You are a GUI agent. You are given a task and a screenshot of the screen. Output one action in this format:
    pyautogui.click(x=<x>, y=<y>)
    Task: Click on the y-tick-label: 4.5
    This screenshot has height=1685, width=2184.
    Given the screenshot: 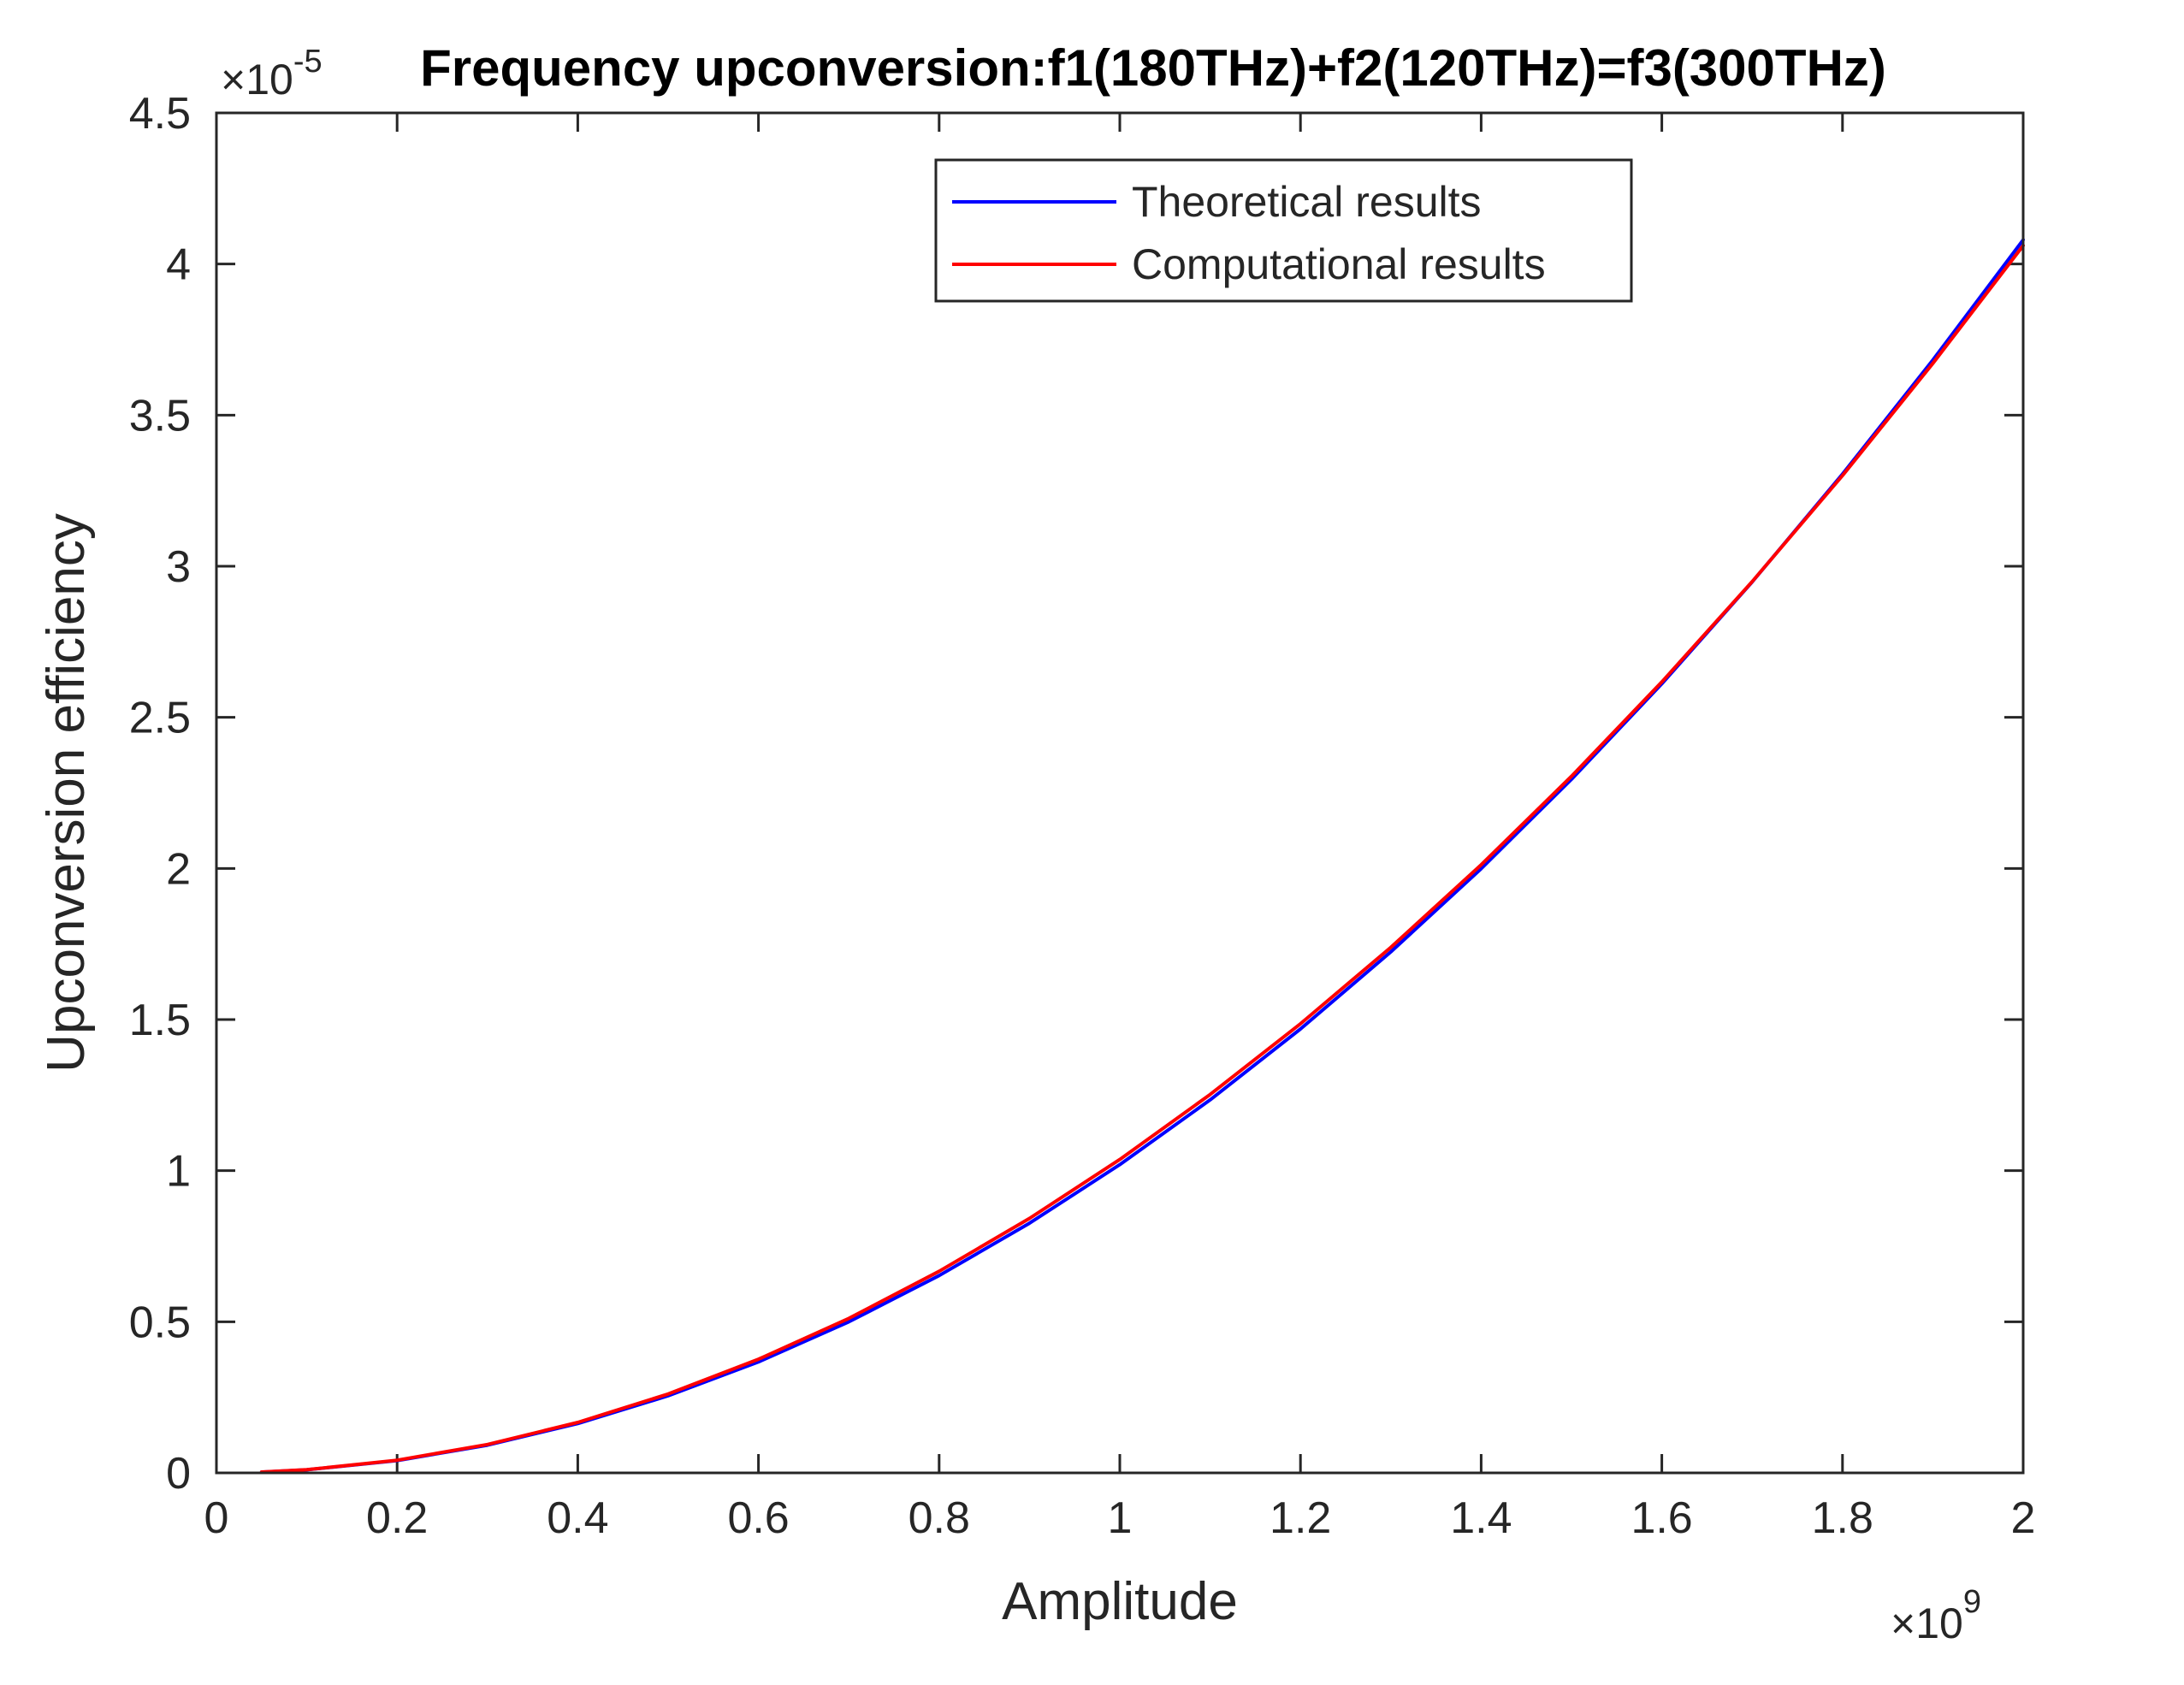 What is the action you would take?
    pyautogui.click(x=160, y=114)
    